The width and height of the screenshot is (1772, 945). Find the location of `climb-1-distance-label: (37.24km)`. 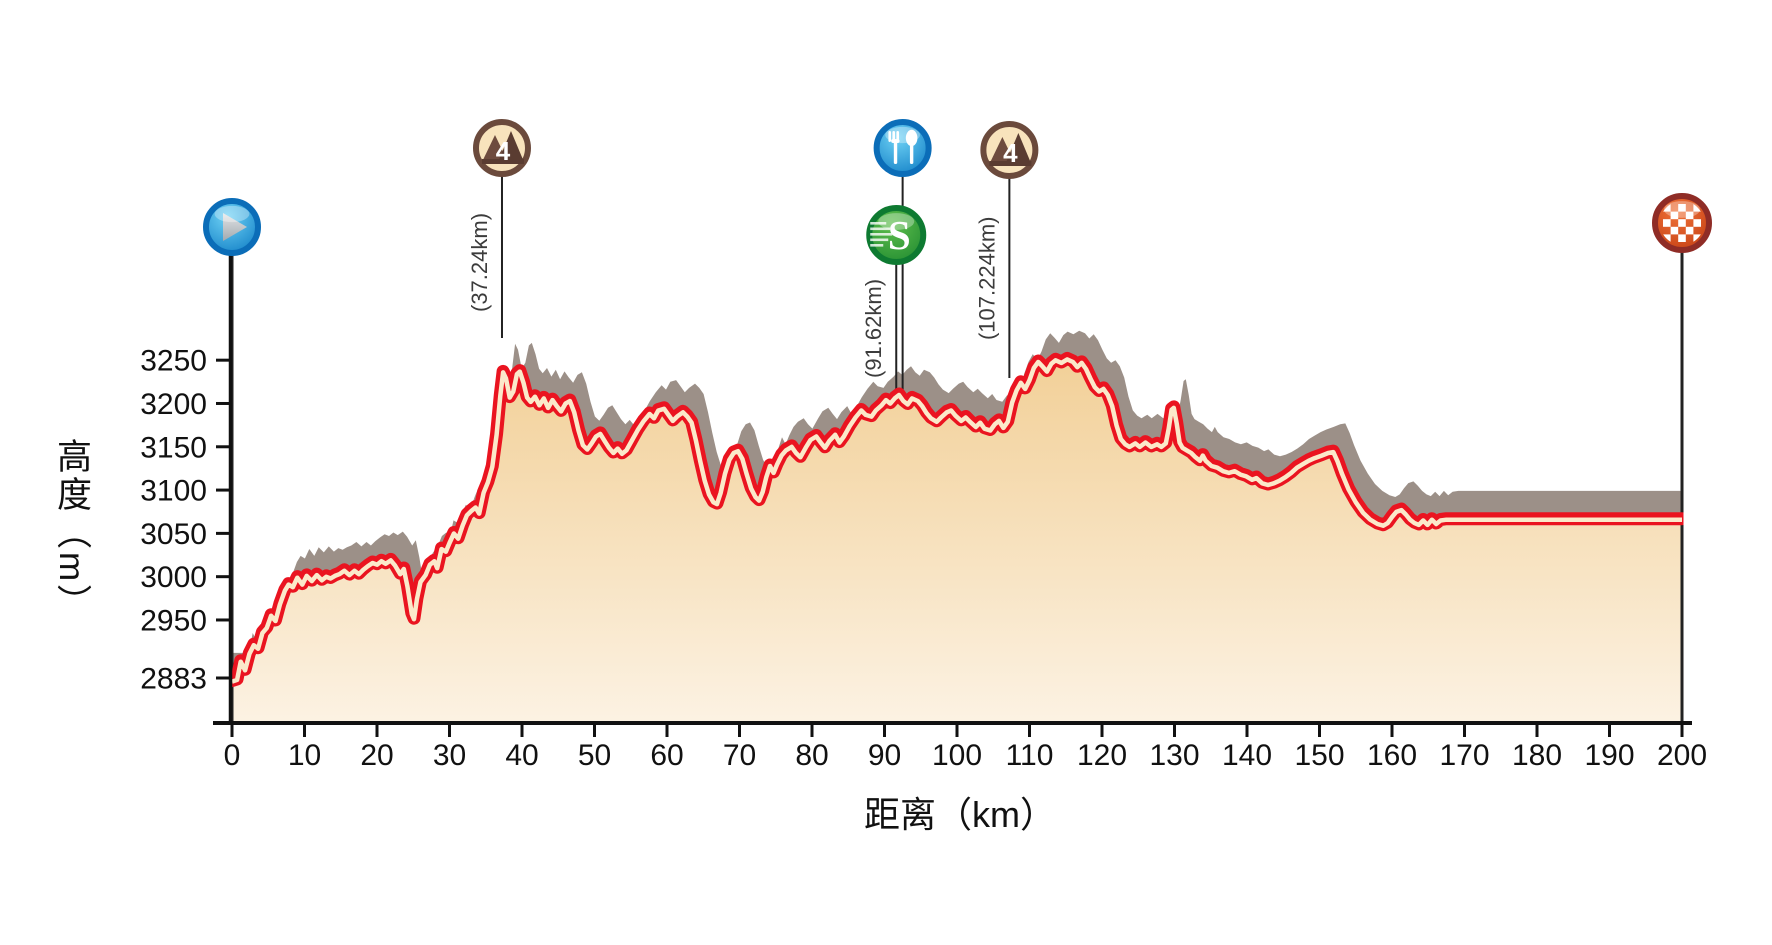

climb-1-distance-label: (37.24km) is located at coordinates (479, 262).